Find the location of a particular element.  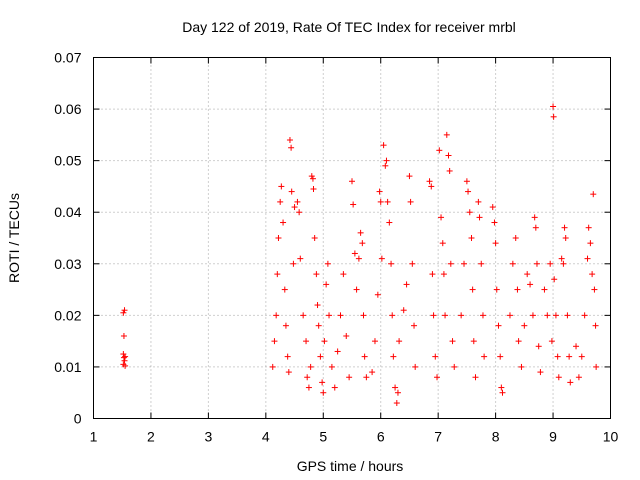

x-tick-label: 1 is located at coordinates (94, 437).